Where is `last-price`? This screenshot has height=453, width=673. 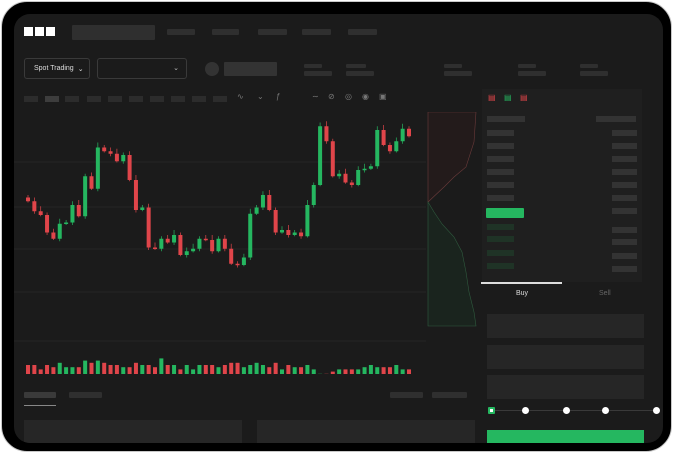
last-price is located at coordinates (505, 213).